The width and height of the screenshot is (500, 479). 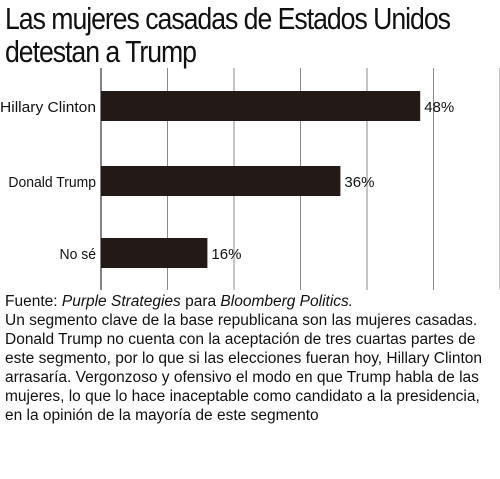 I want to click on source-org: Purple Strategies, so click(x=121, y=301).